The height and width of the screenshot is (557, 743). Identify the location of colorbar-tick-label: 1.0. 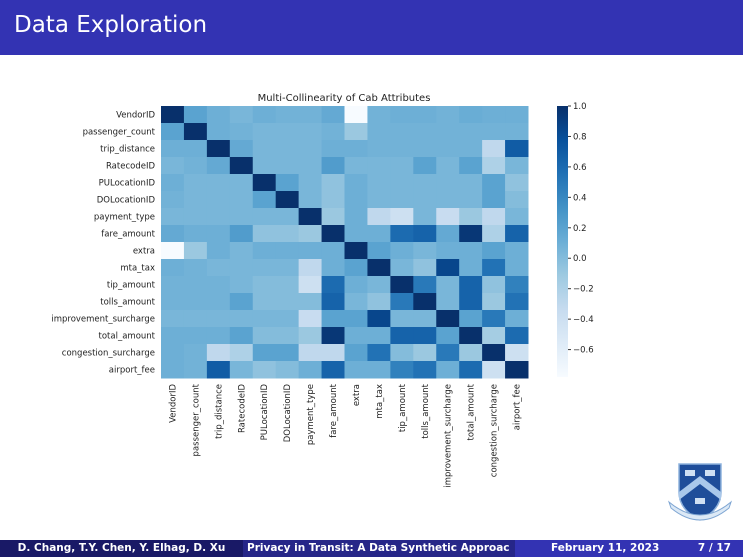
(580, 107).